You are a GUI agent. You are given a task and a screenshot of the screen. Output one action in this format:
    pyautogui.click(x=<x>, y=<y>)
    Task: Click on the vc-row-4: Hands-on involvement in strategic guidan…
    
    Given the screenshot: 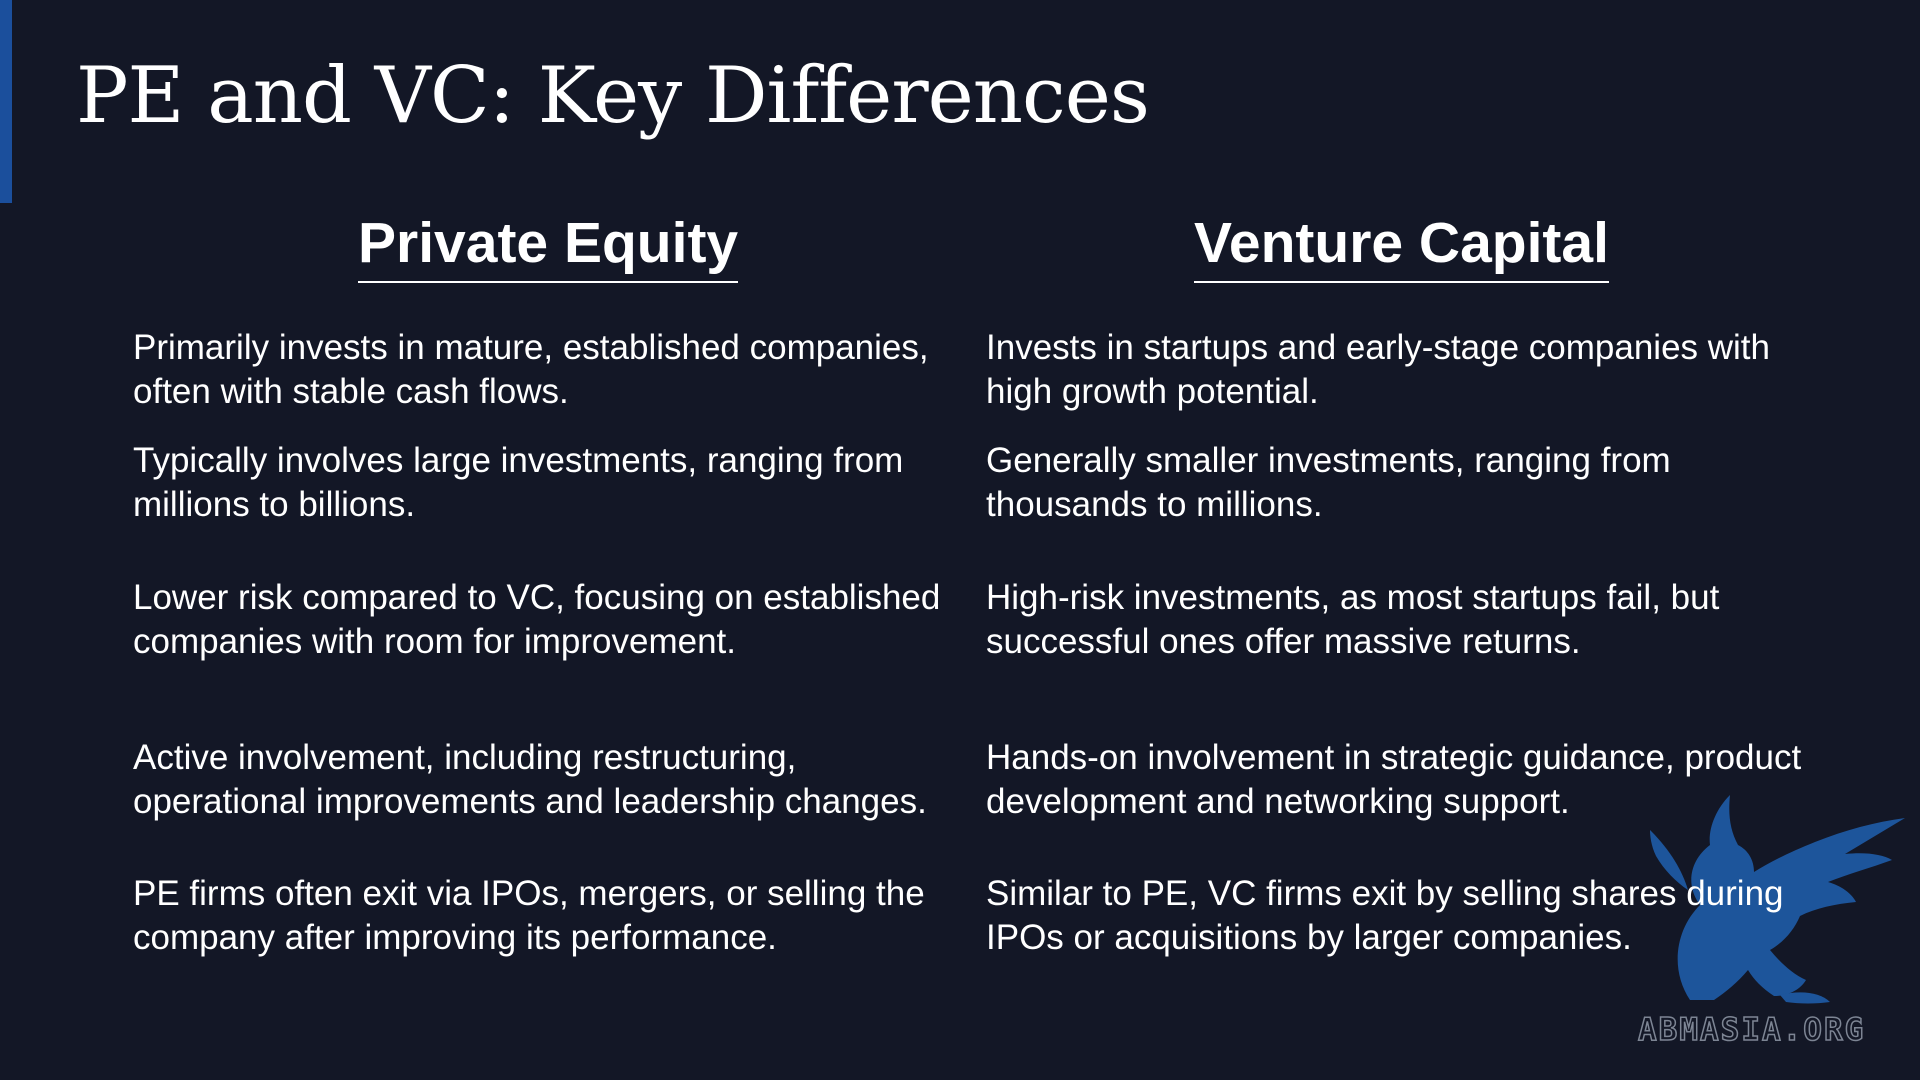 What is the action you would take?
    pyautogui.click(x=1394, y=779)
    